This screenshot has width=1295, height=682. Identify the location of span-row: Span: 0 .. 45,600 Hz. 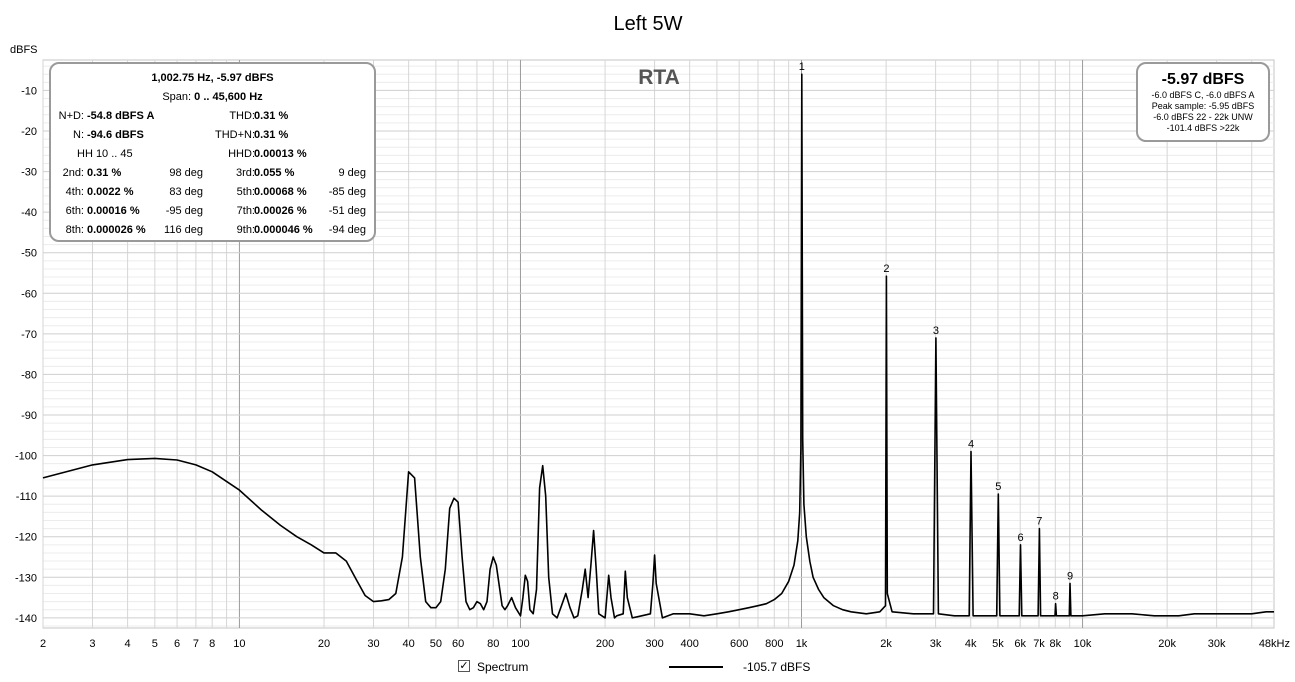
(212, 97).